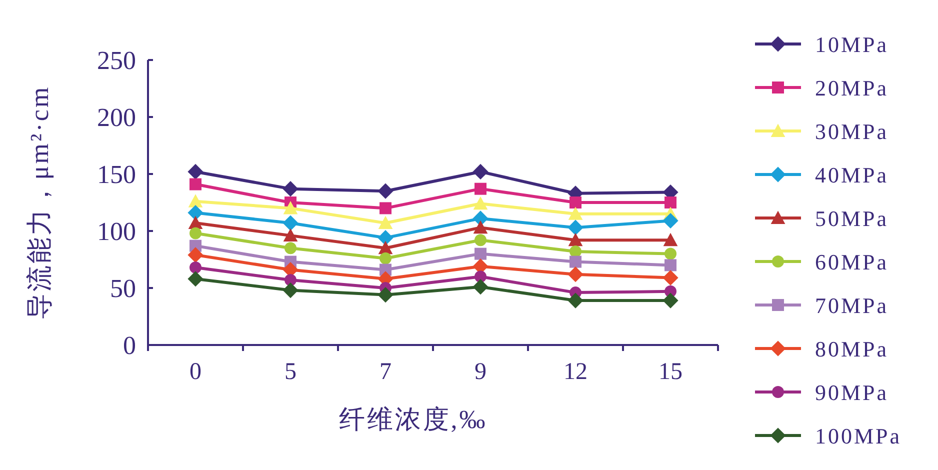 This screenshot has width=938, height=470. Describe the element at coordinates (576, 372) in the screenshot. I see `x-tick-label: 12` at that location.